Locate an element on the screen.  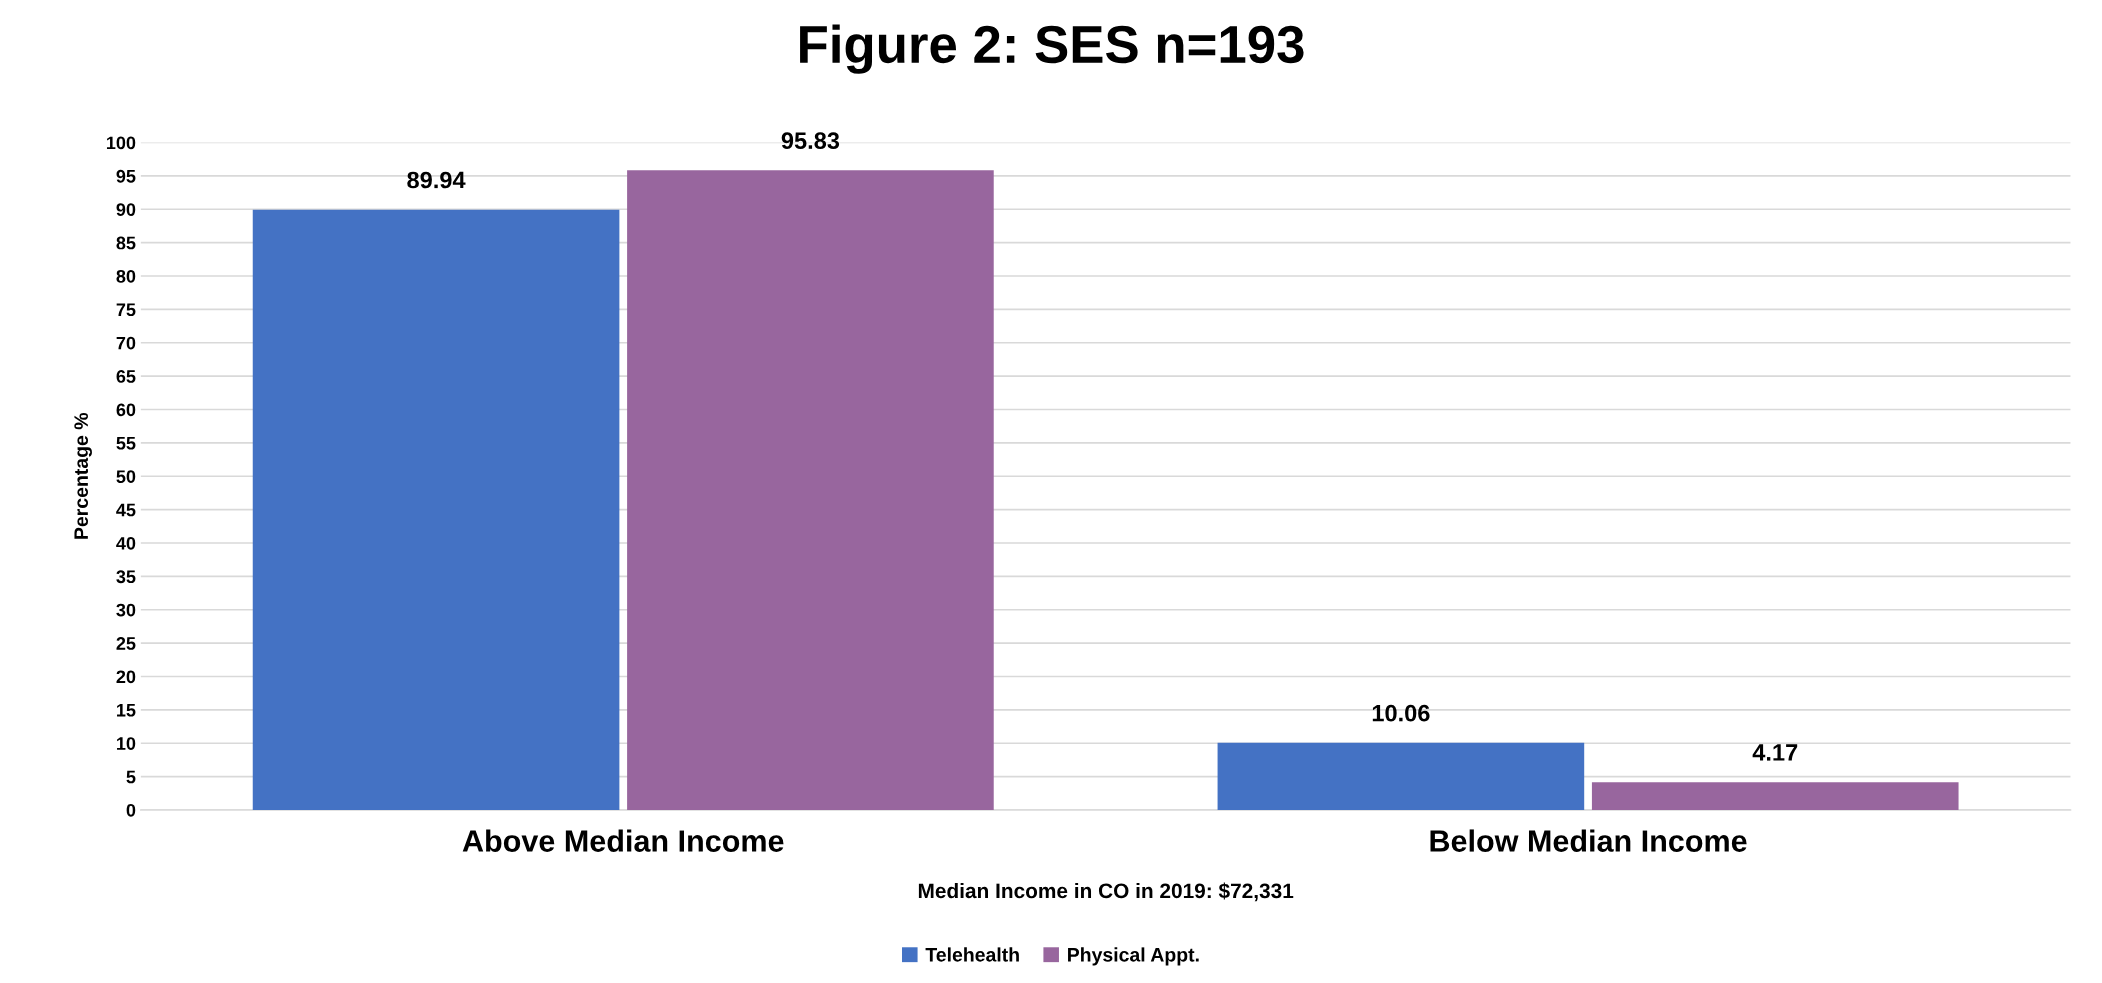
y-axis-title: Percentage % is located at coordinates (83, 476).